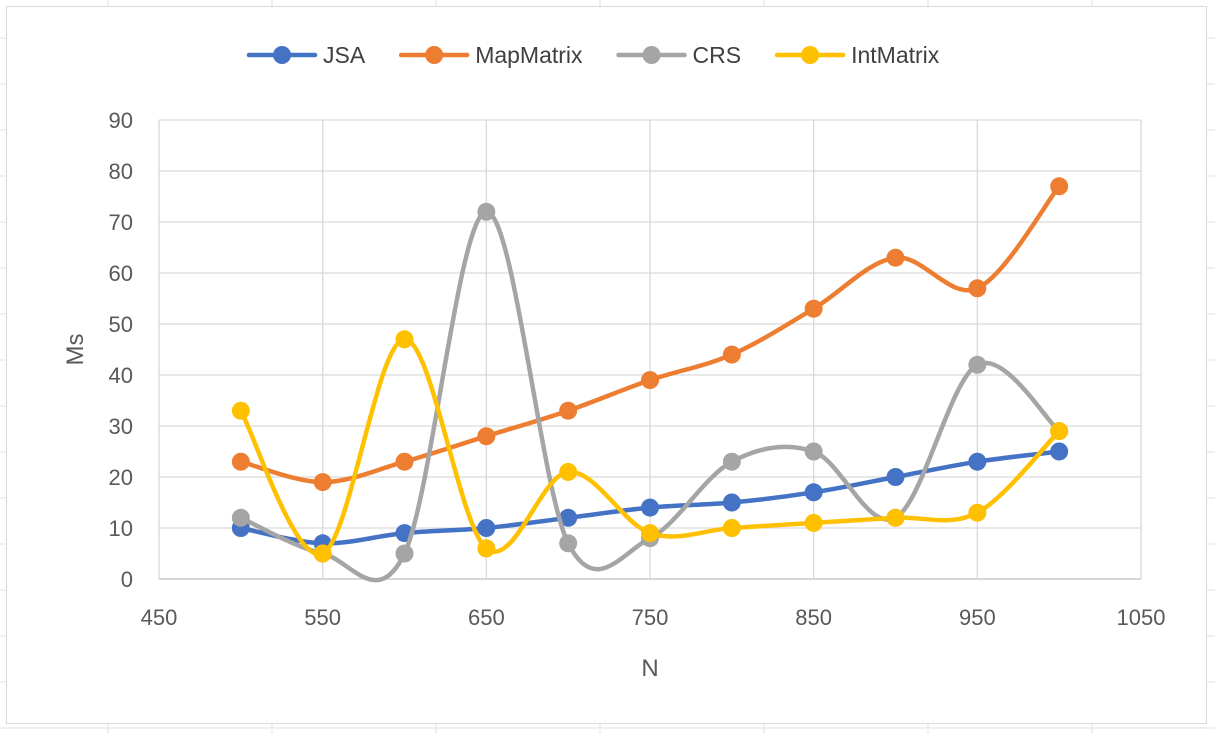 This screenshot has height=734, width=1215. I want to click on legend-item-intmatrix: IntMatrix, so click(857, 55).